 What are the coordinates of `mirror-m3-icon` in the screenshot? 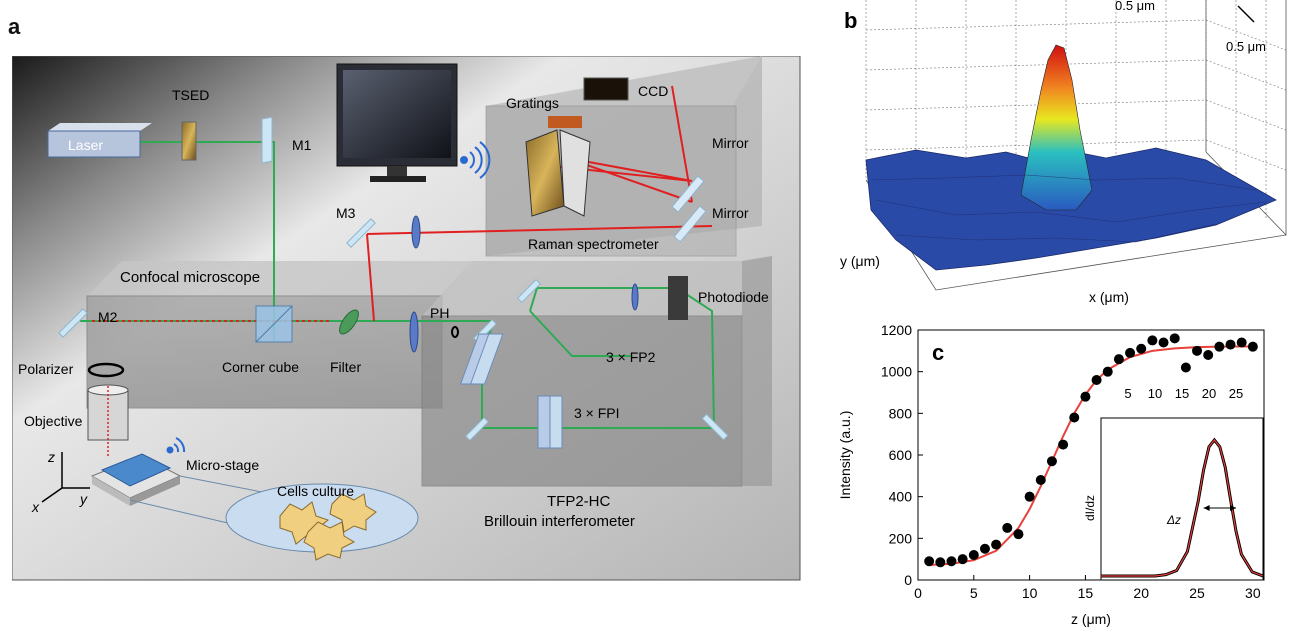 It's located at (361, 233).